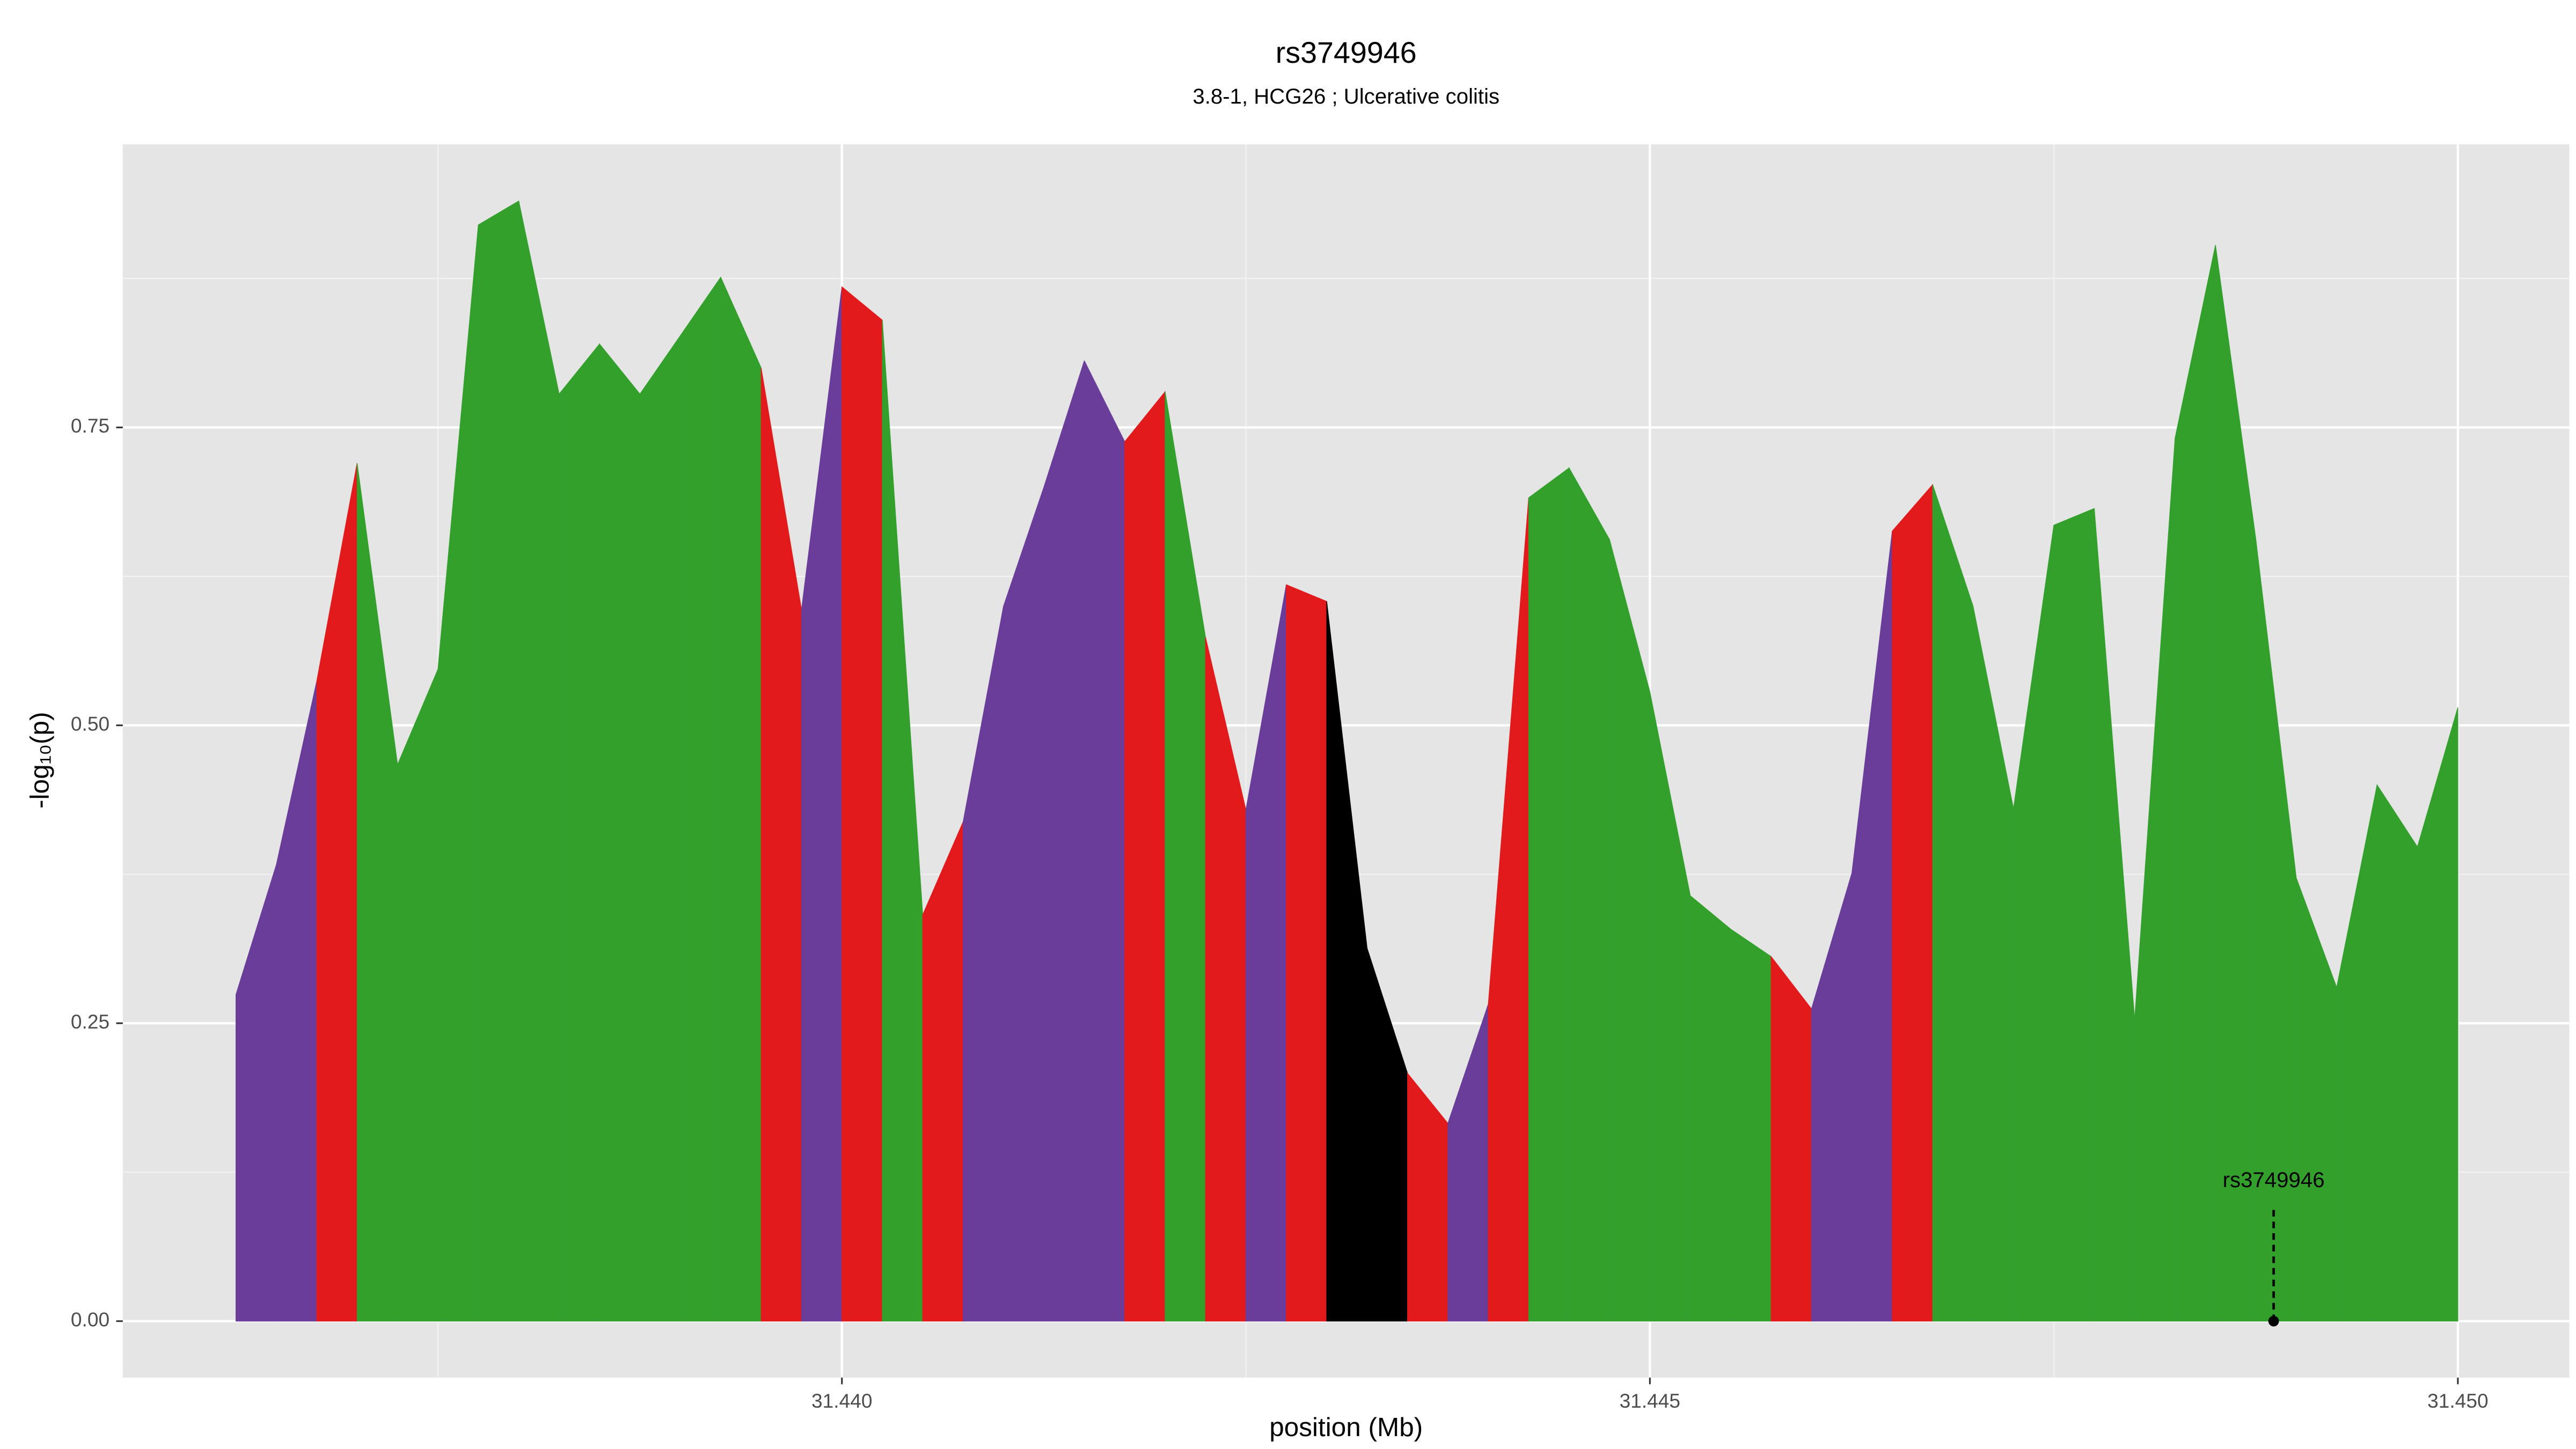 This screenshot has width=2576, height=1449. Describe the element at coordinates (39, 760) in the screenshot. I see `y-axis-label: -log₁₀(p)` at that location.